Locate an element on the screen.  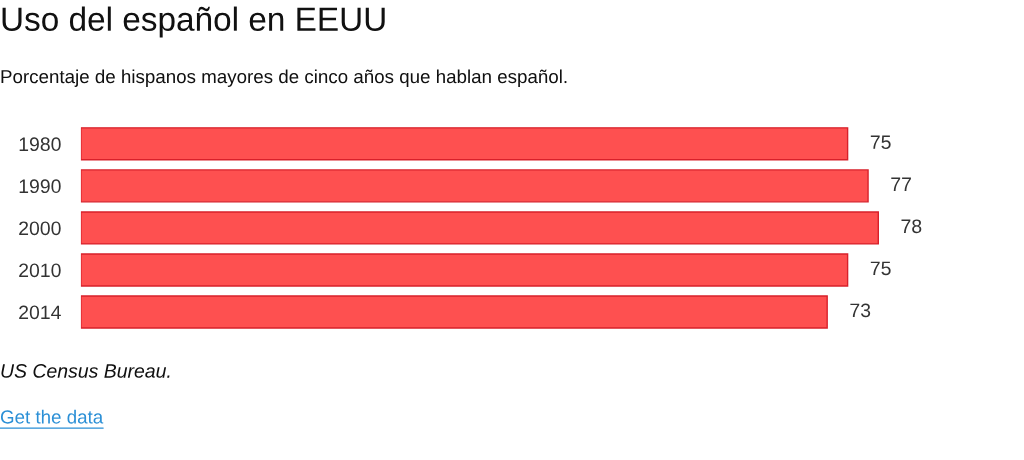
data-label: 77 is located at coordinates (901, 184).